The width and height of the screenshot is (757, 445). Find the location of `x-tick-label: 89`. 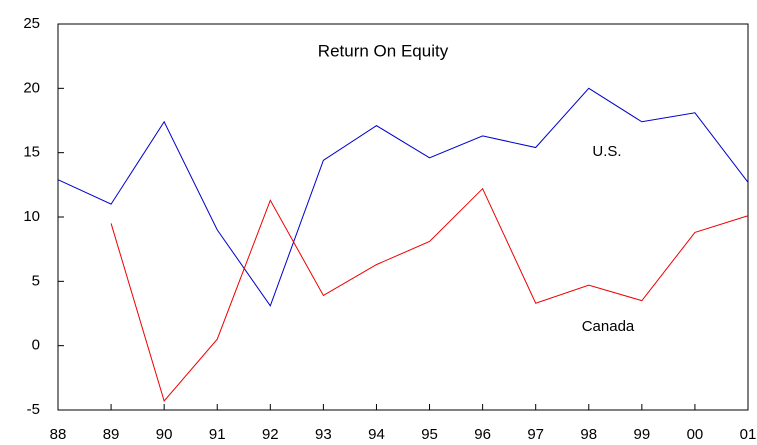

x-tick-label: 89 is located at coordinates (111, 434).